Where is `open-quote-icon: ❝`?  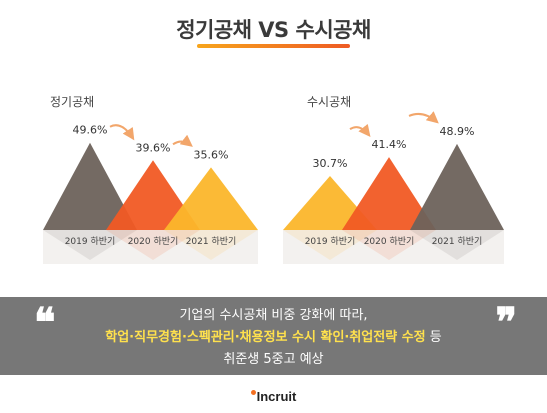 open-quote-icon: ❝ is located at coordinates (45, 322).